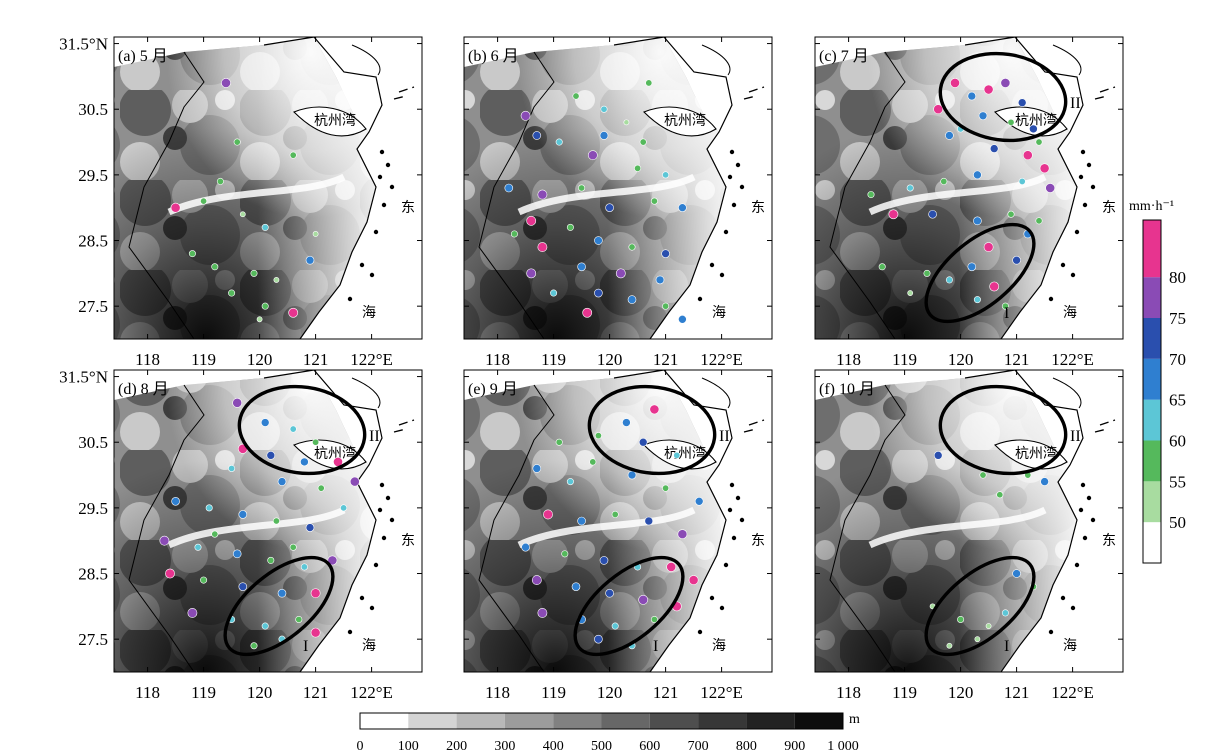  Describe the element at coordinates (504, 746) in the screenshot. I see `elevation-tick-label: 300` at that location.